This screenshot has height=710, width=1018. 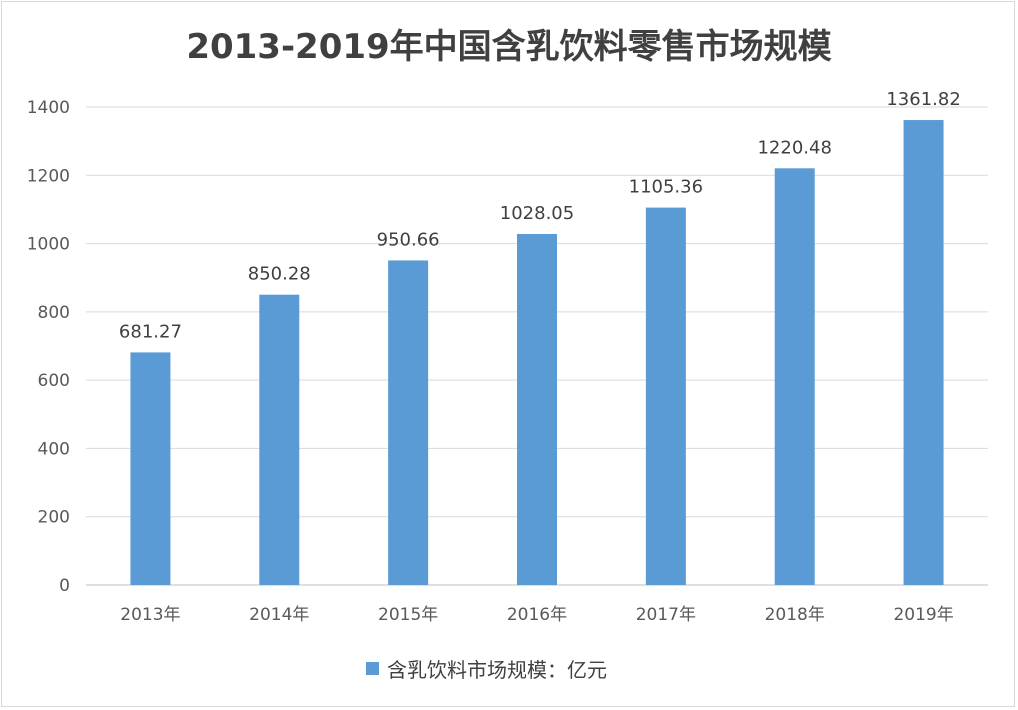 What do you see at coordinates (279, 615) in the screenshot?
I see `x-tick-label: 2014年` at bounding box center [279, 615].